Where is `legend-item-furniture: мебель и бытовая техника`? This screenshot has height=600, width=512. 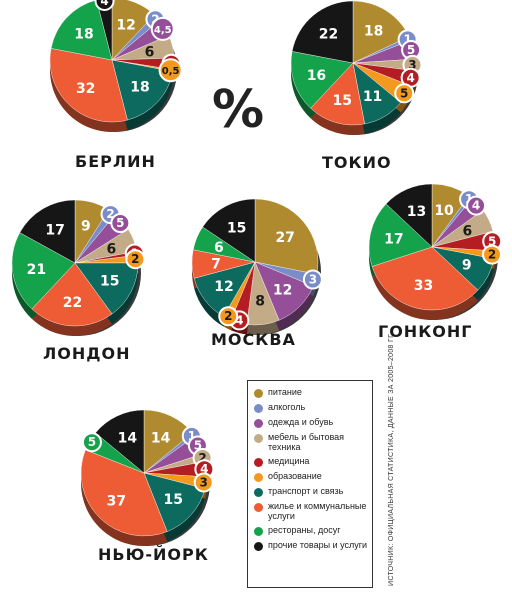 legend-item-furniture: мебель и бытовая техника is located at coordinates (311, 442).